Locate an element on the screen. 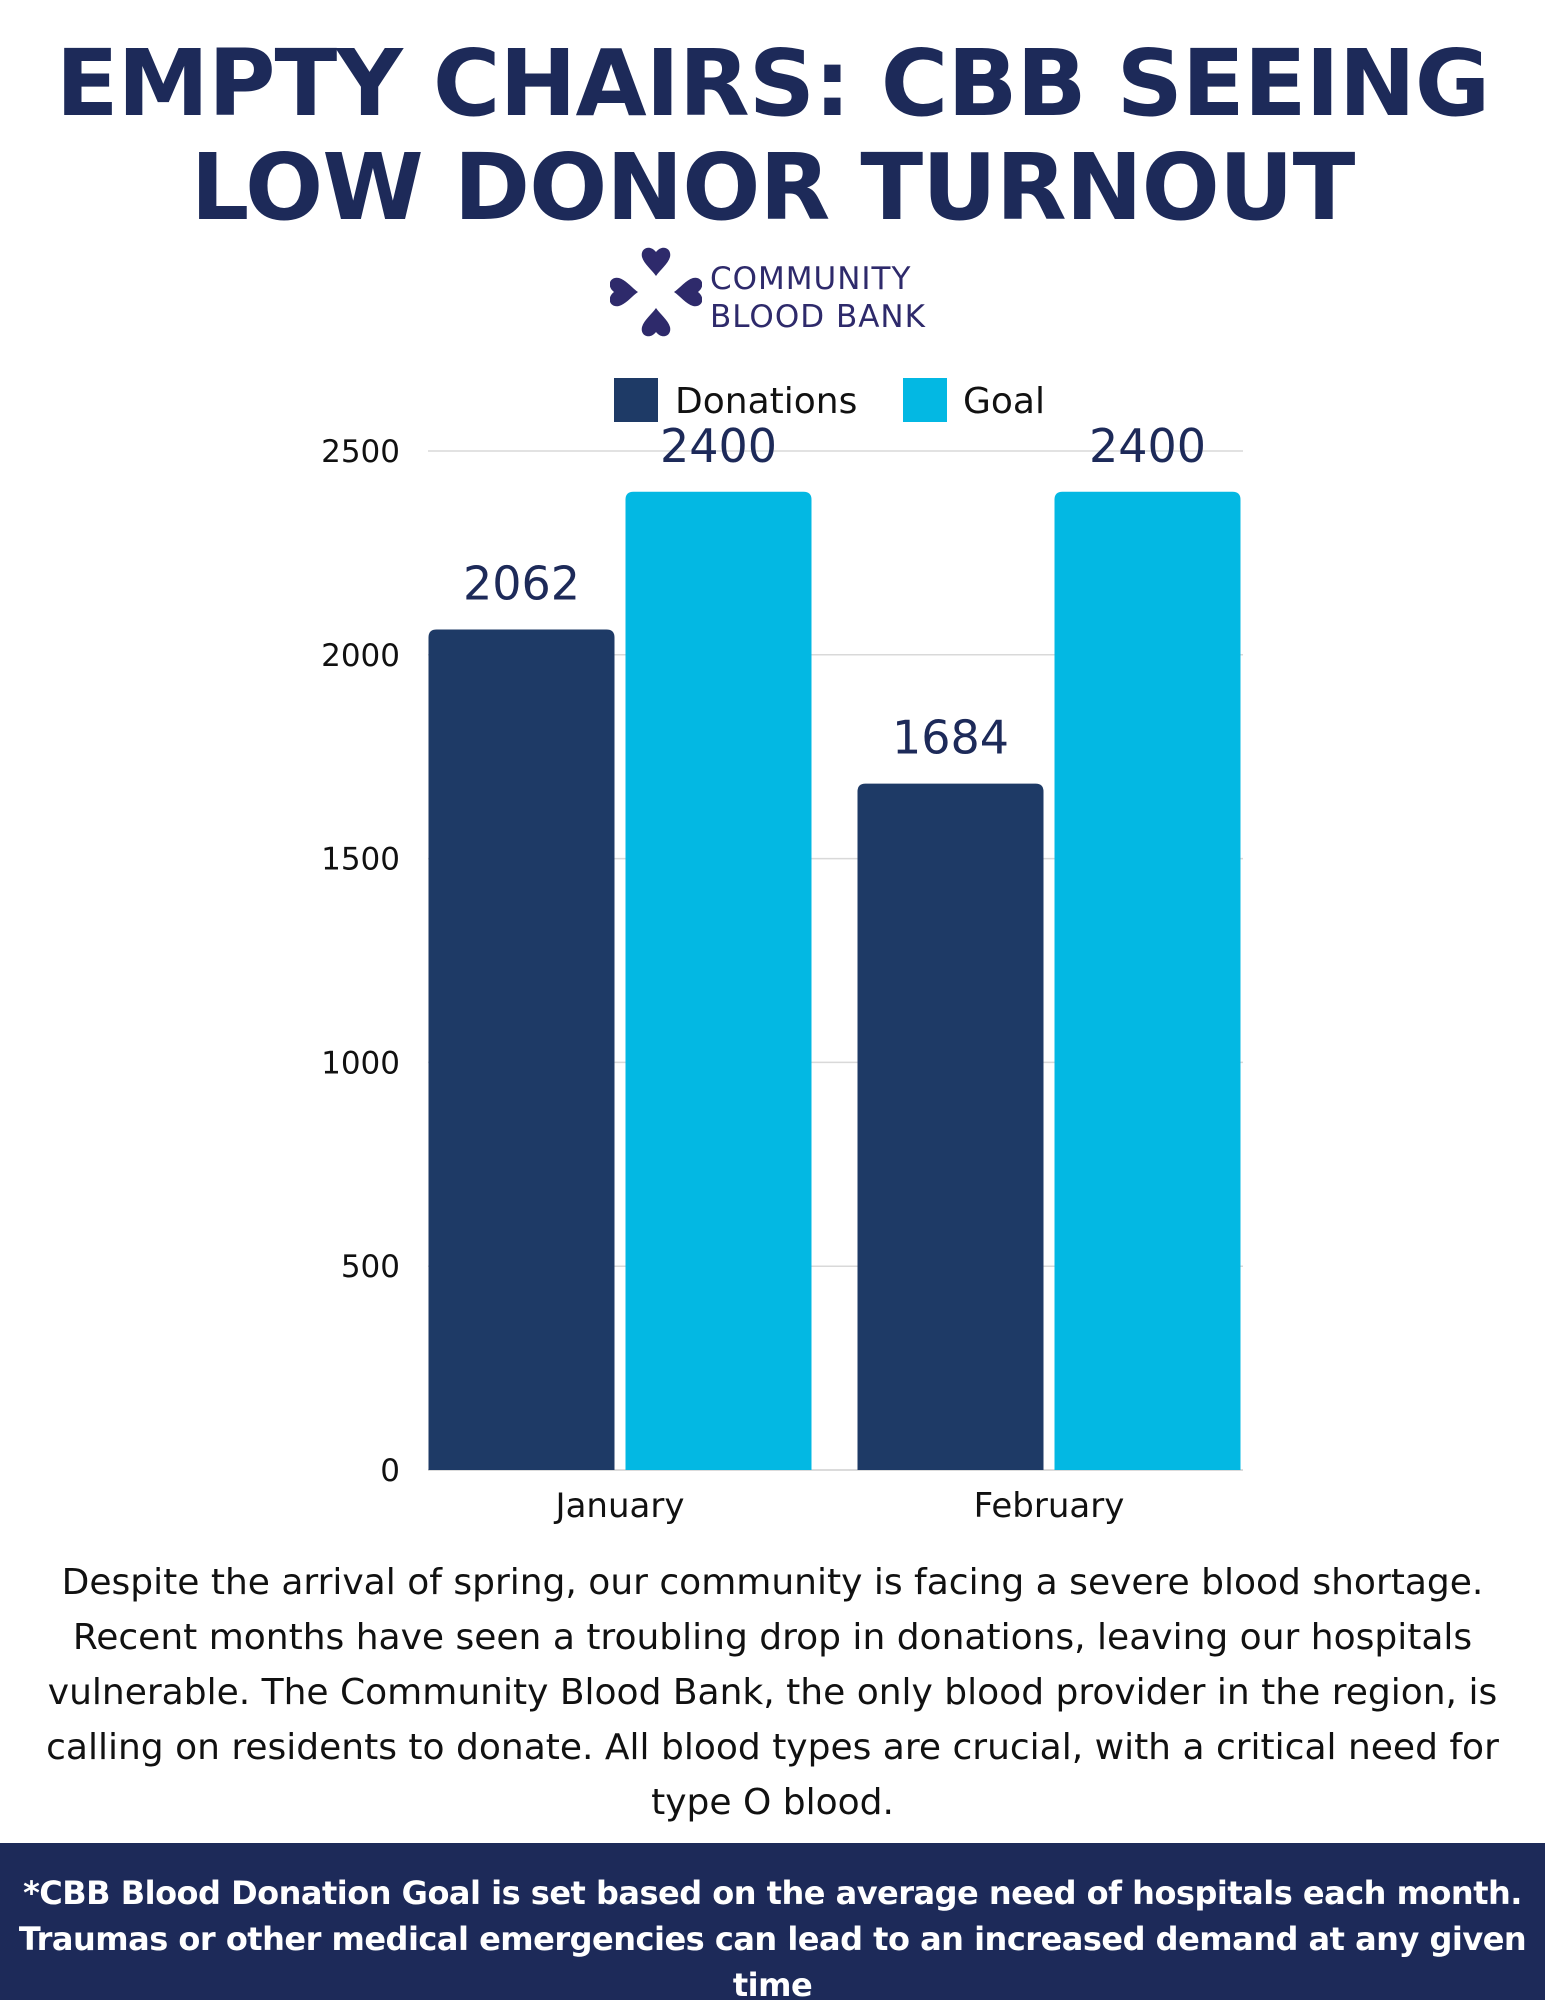 This screenshot has width=1545, height=2008. legend-label-goal: Goal is located at coordinates (1004, 401).